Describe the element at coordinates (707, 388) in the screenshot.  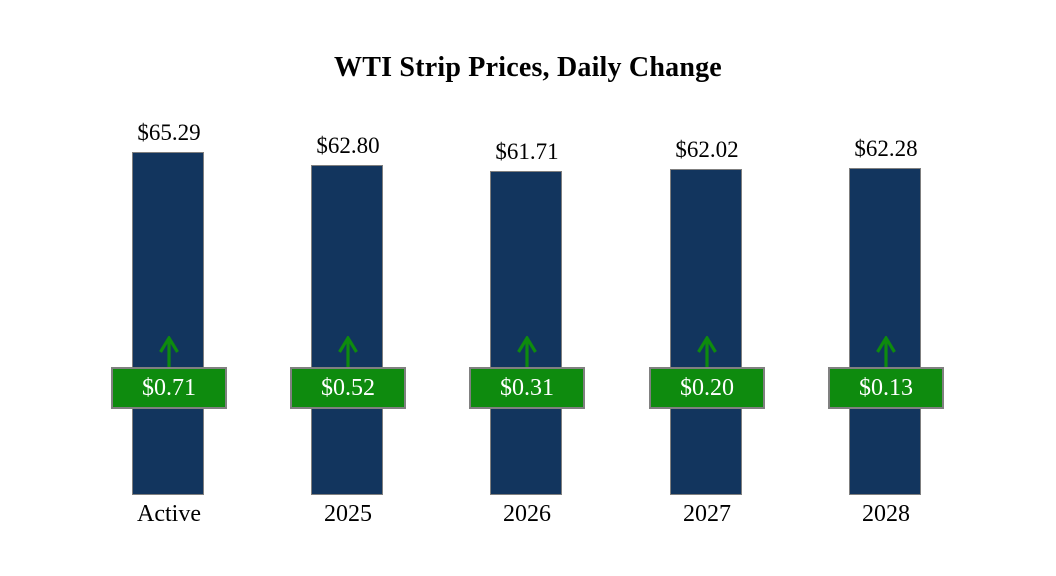
I see `daily-change-box: $0.20` at that location.